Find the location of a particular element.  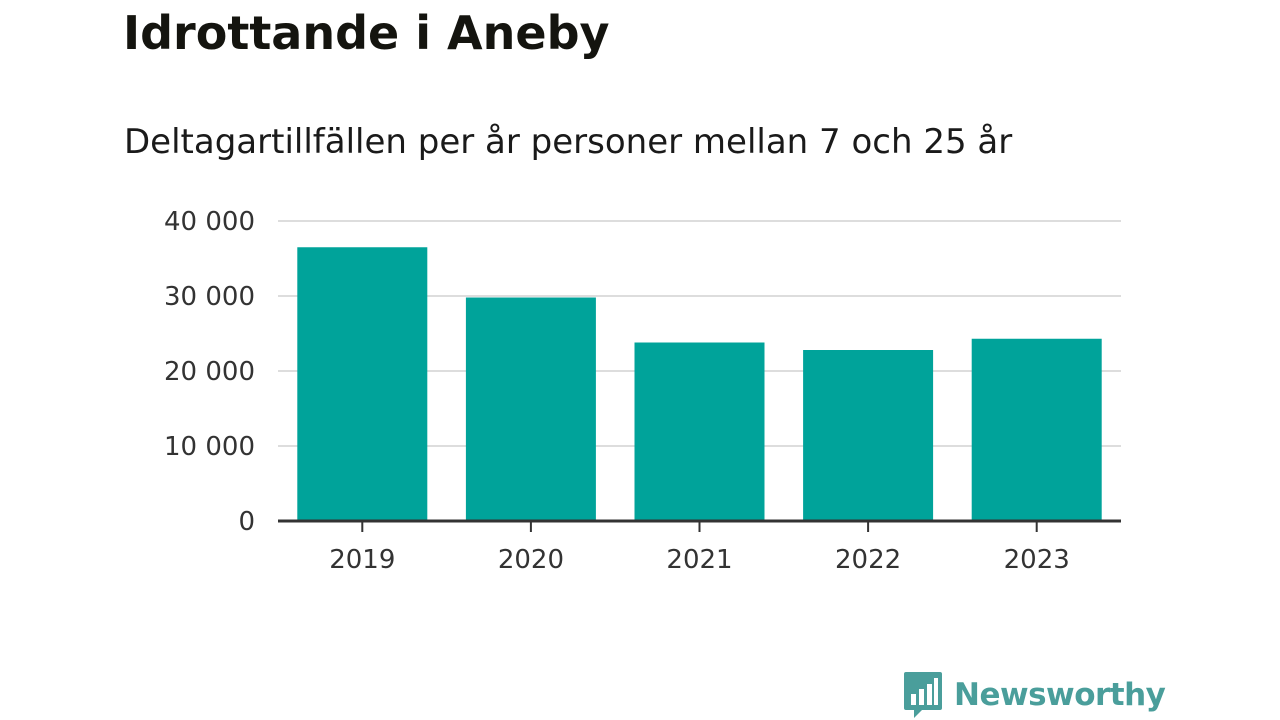

brand-name: Newsworthy is located at coordinates (1060, 695).